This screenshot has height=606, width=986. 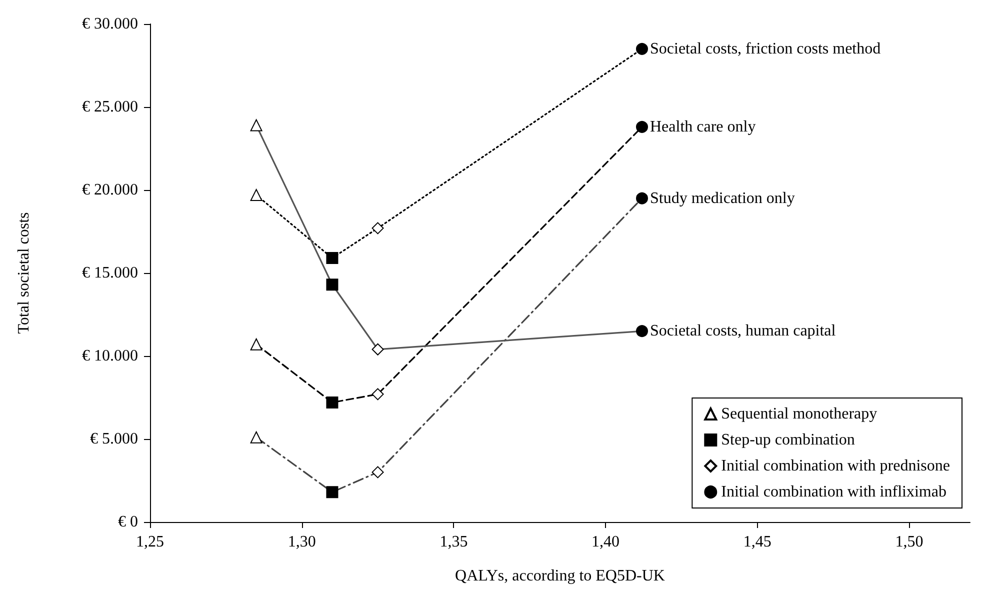 What do you see at coordinates (765, 49) in the screenshot?
I see `series-label: Societal costs, friction costs method` at bounding box center [765, 49].